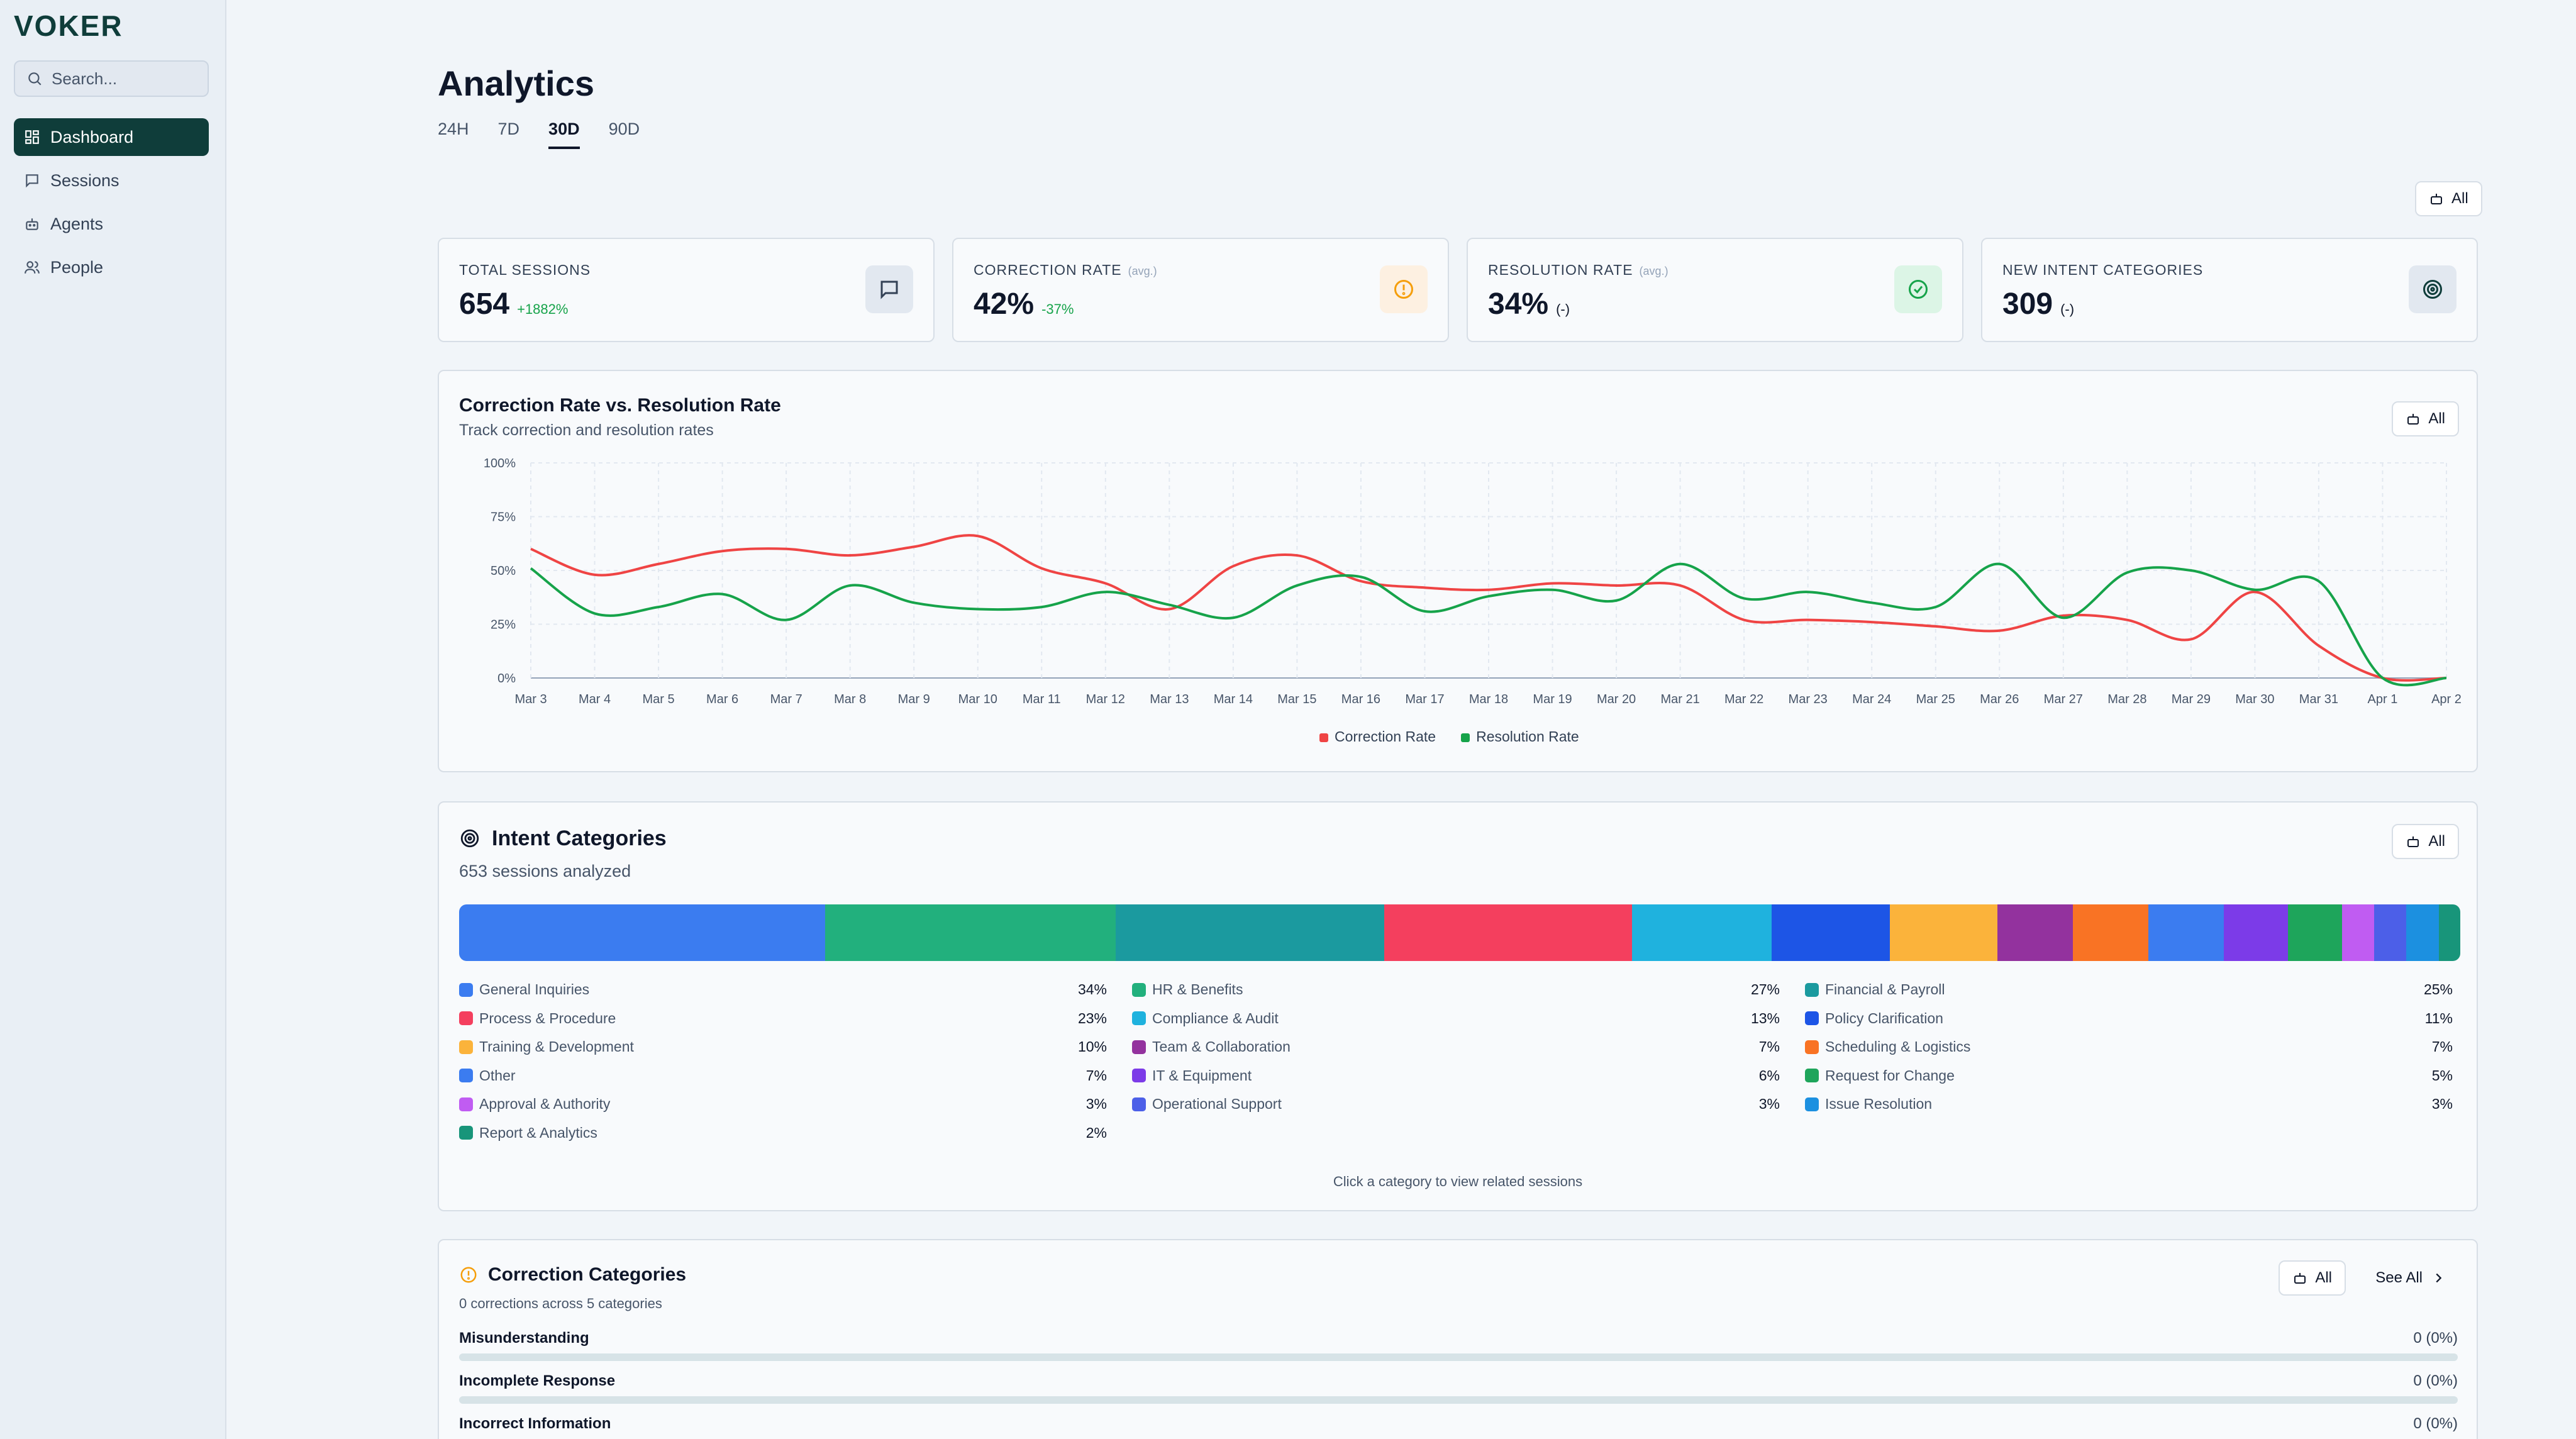 This screenshot has width=2576, height=1439. Describe the element at coordinates (1874, 1018) in the screenshot. I see `intent-category-item: Policy Clarification` at that location.